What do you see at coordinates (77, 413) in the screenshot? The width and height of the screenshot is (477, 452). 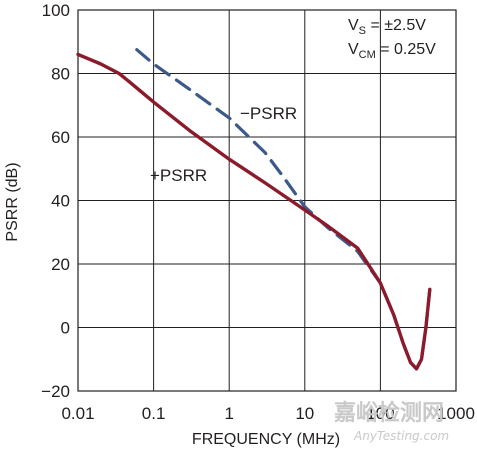 I see `x-tick-label: 0.01` at bounding box center [77, 413].